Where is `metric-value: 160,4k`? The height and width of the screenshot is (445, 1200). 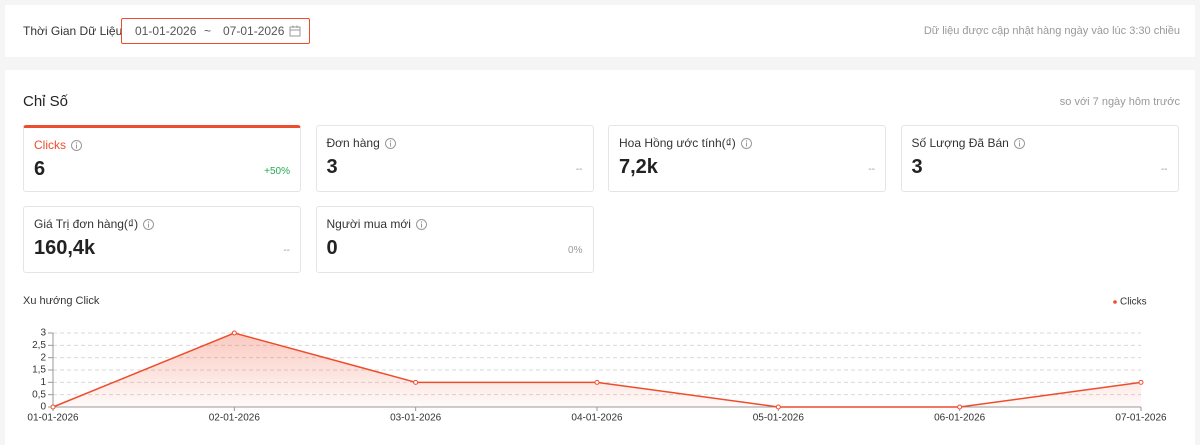 metric-value: 160,4k is located at coordinates (65, 248).